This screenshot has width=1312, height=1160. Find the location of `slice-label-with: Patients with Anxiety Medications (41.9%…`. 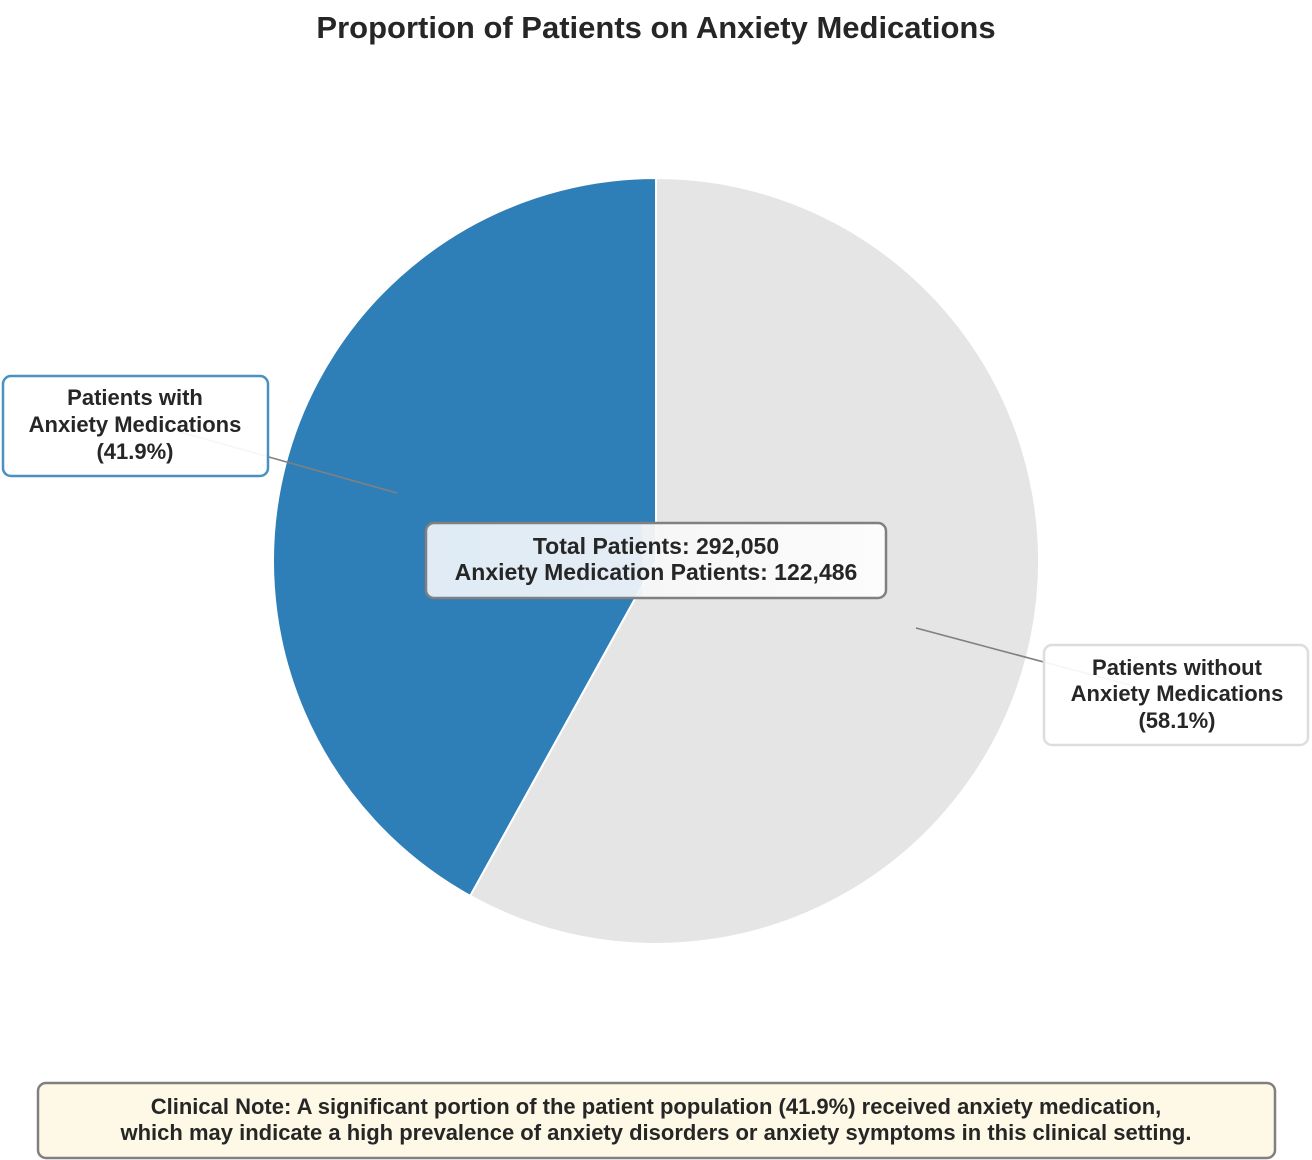

slice-label-with: Patients with Anxiety Medications (41.9%… is located at coordinates (135, 426).